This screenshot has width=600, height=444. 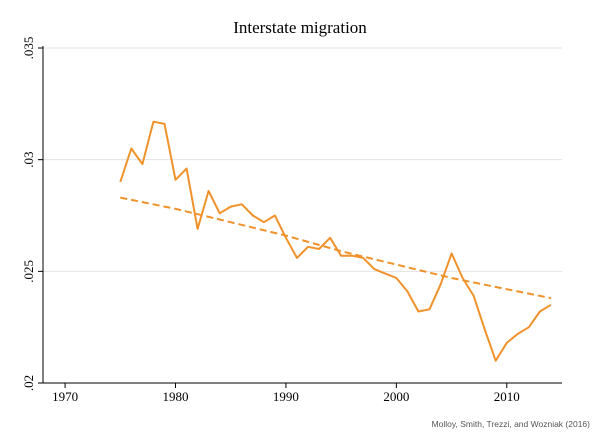 What do you see at coordinates (28, 48) in the screenshot?
I see `y-tick-label: .035` at bounding box center [28, 48].